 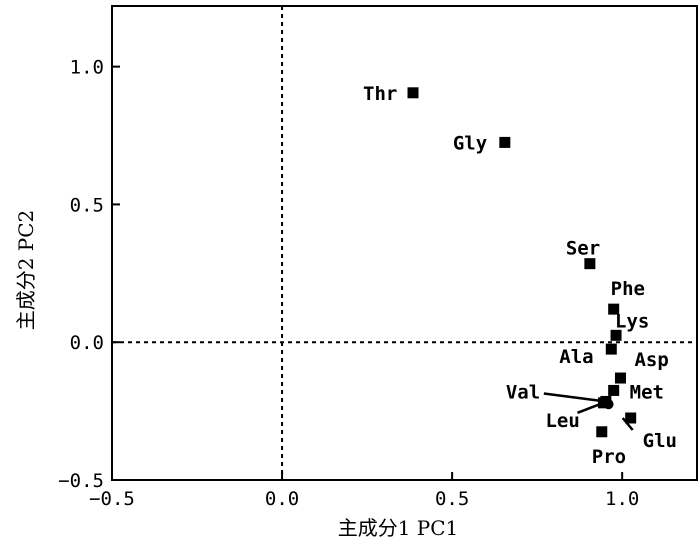 What do you see at coordinates (620, 378) in the screenshot?
I see `point-asp` at bounding box center [620, 378].